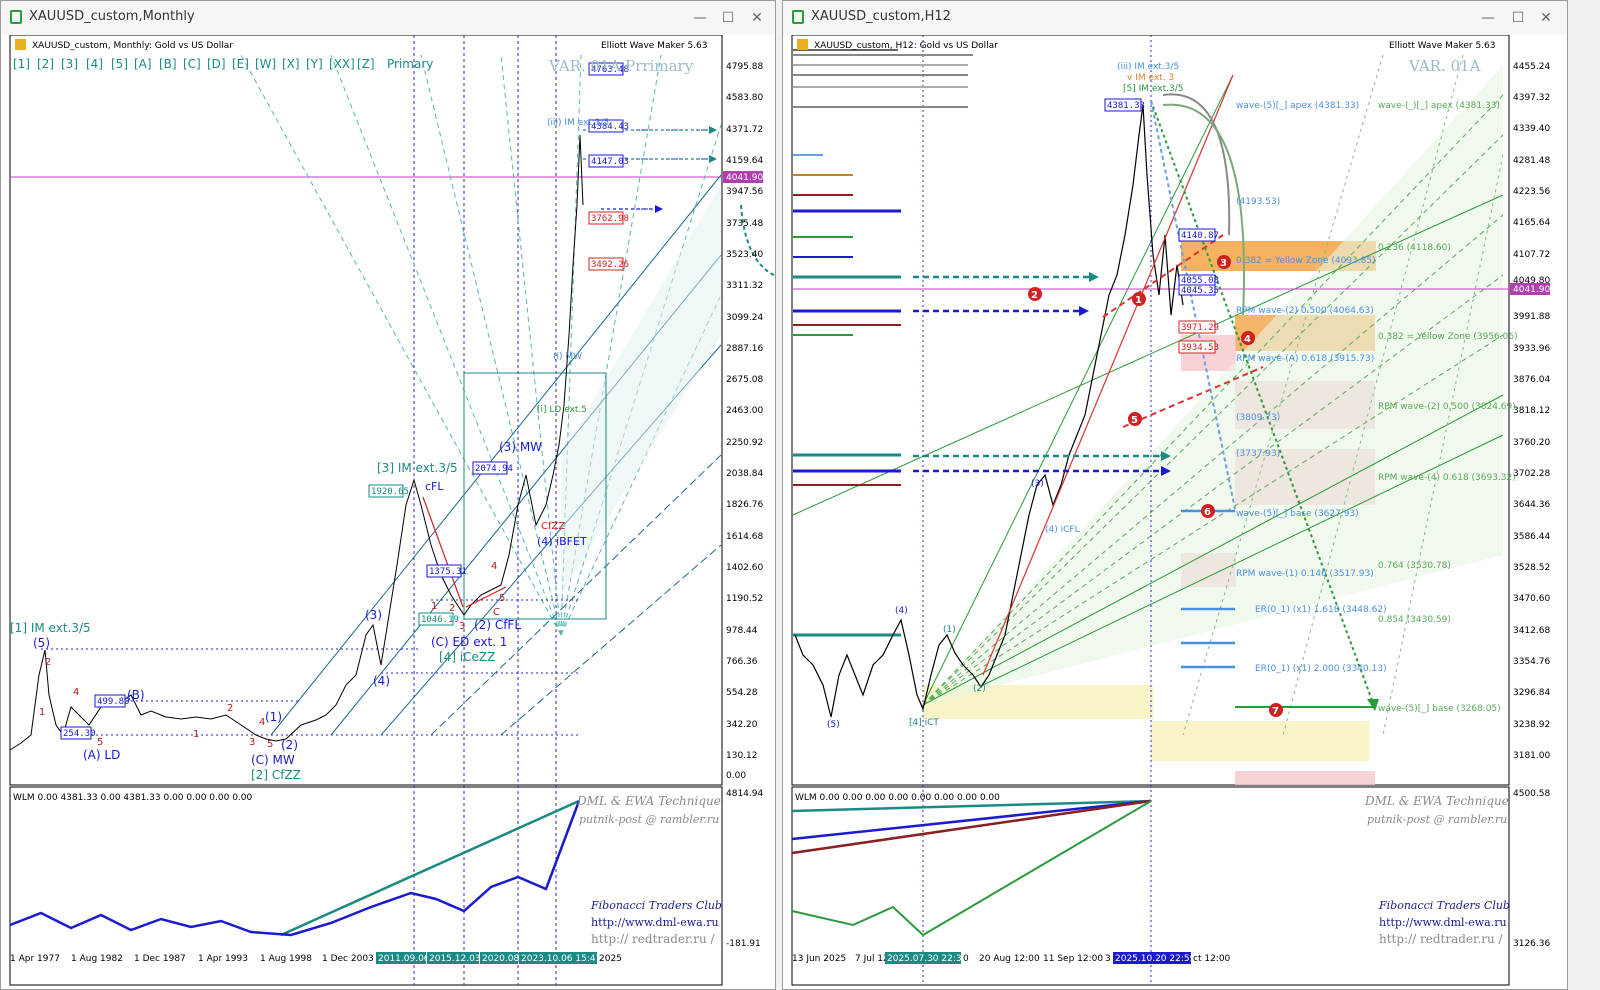 The image size is (1600, 990). I want to click on wave-label: (3) MW, so click(520, 447).